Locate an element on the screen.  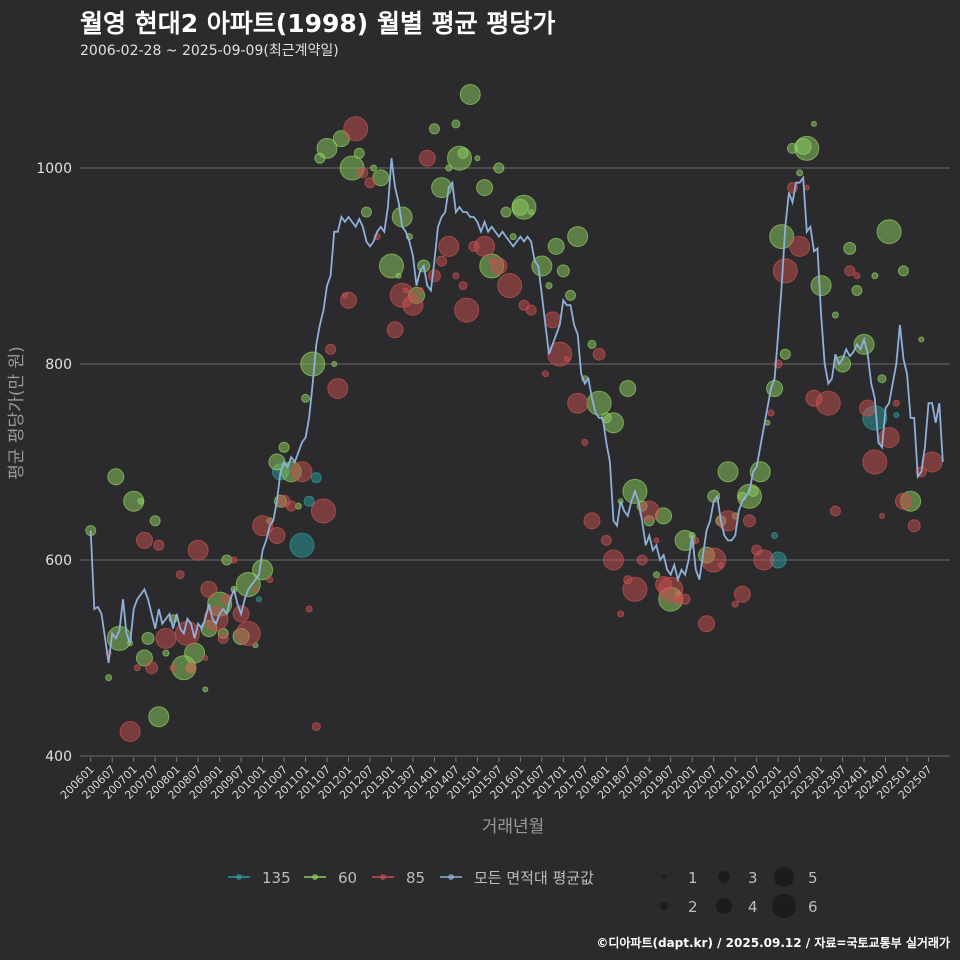
size-legend-label: 4 is located at coordinates (753, 907).